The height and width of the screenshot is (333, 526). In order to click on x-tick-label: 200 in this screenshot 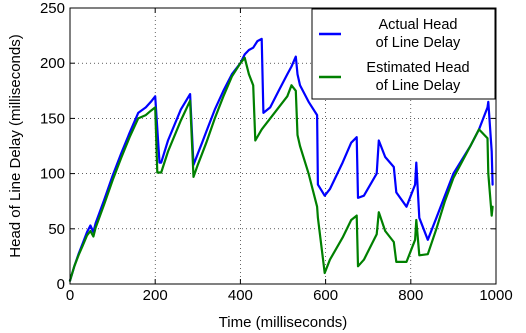, I will do `click(155, 295)`.